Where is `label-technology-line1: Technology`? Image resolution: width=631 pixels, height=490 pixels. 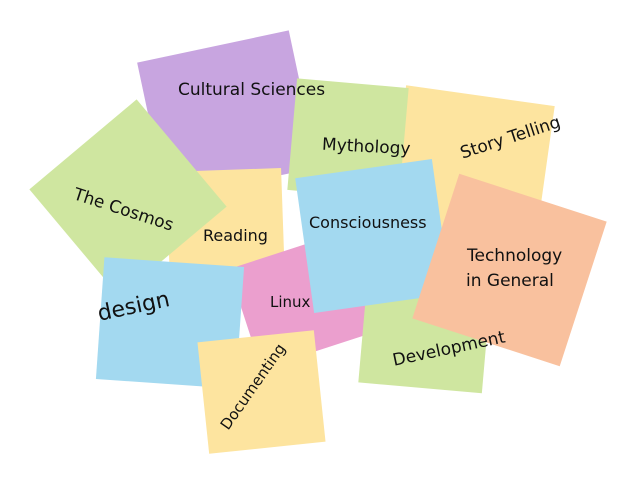 label-technology-line1: Technology is located at coordinates (515, 256).